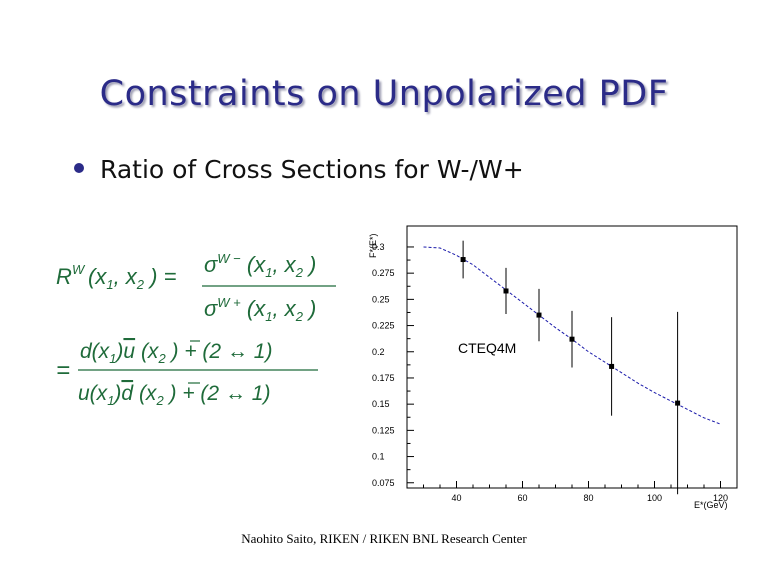  I want to click on y-axis-label: F*(E*), so click(373, 245).